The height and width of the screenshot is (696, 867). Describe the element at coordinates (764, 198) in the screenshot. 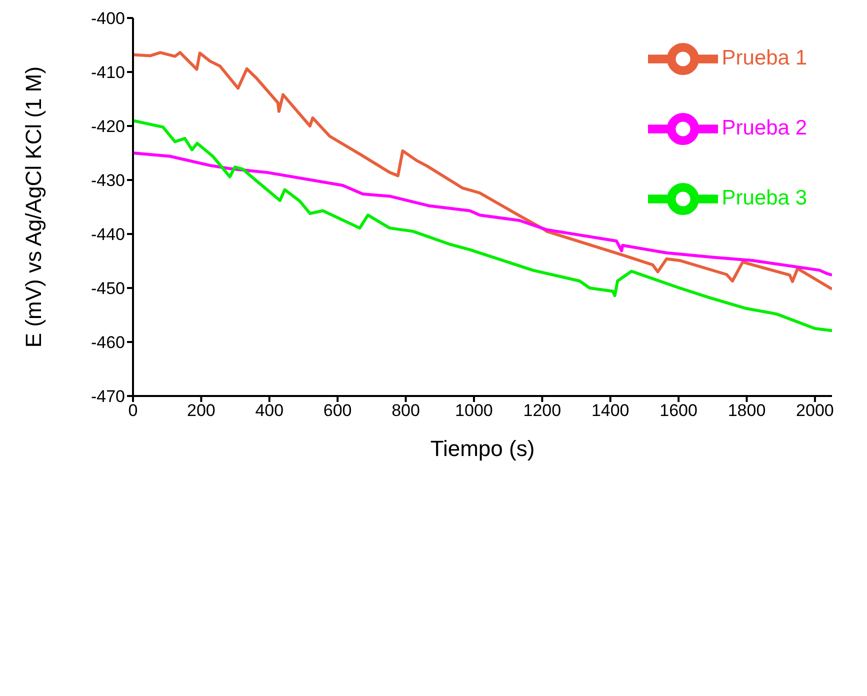

I see `legend-label: Prueba 3` at that location.